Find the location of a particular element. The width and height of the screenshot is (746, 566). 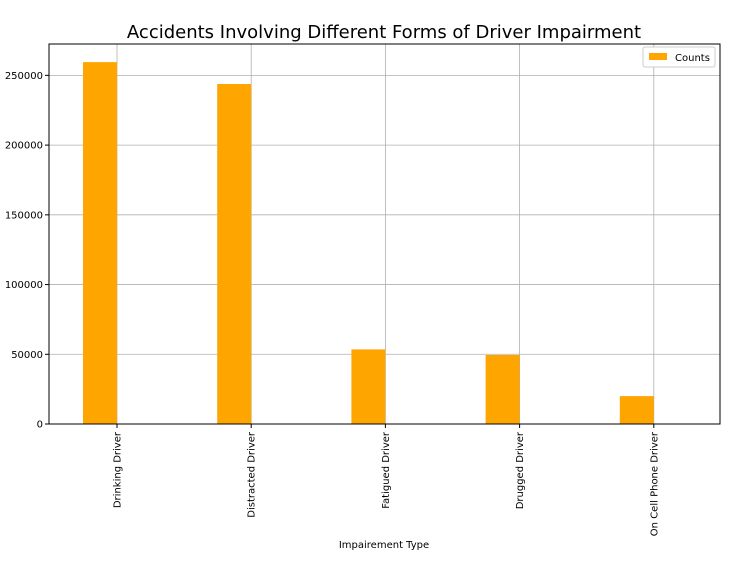

x-axis-label: Impairement Type is located at coordinates (384, 545).